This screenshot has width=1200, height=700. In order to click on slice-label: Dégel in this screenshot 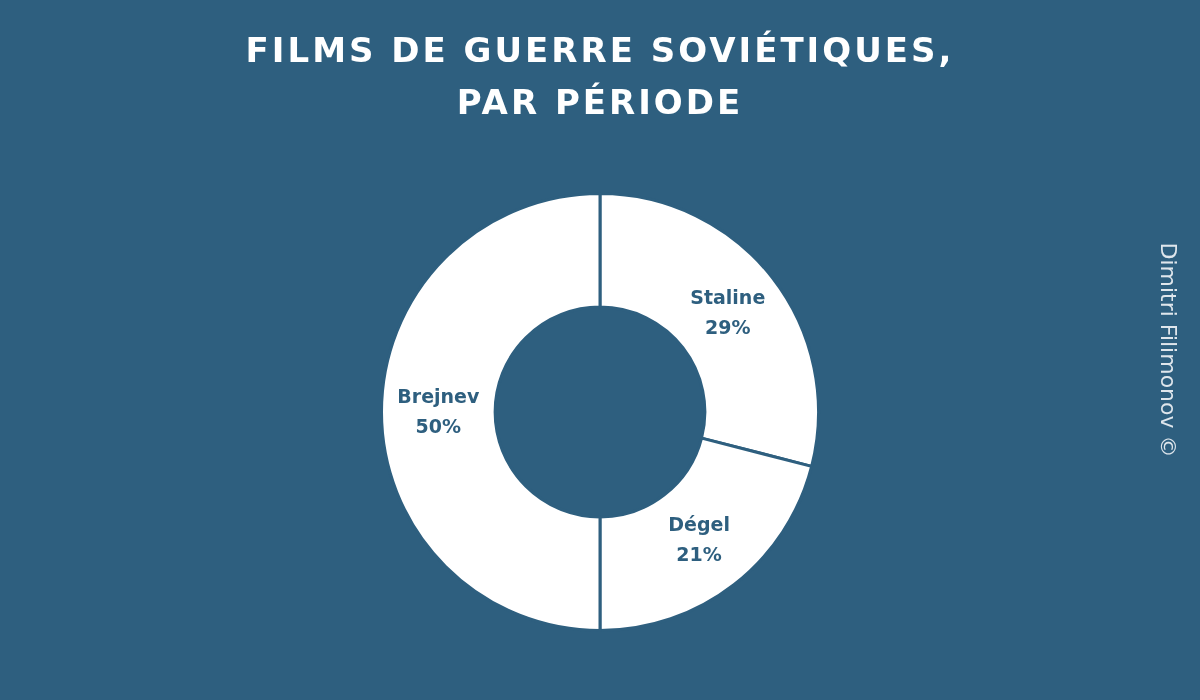, I will do `click(699, 523)`.